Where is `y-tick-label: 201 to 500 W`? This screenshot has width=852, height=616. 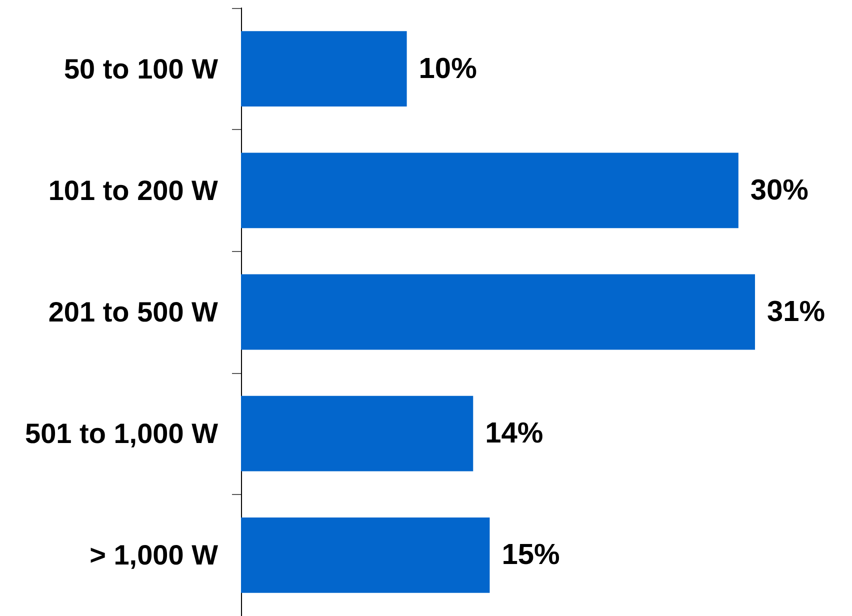
y-tick-label: 201 to 500 W is located at coordinates (133, 312).